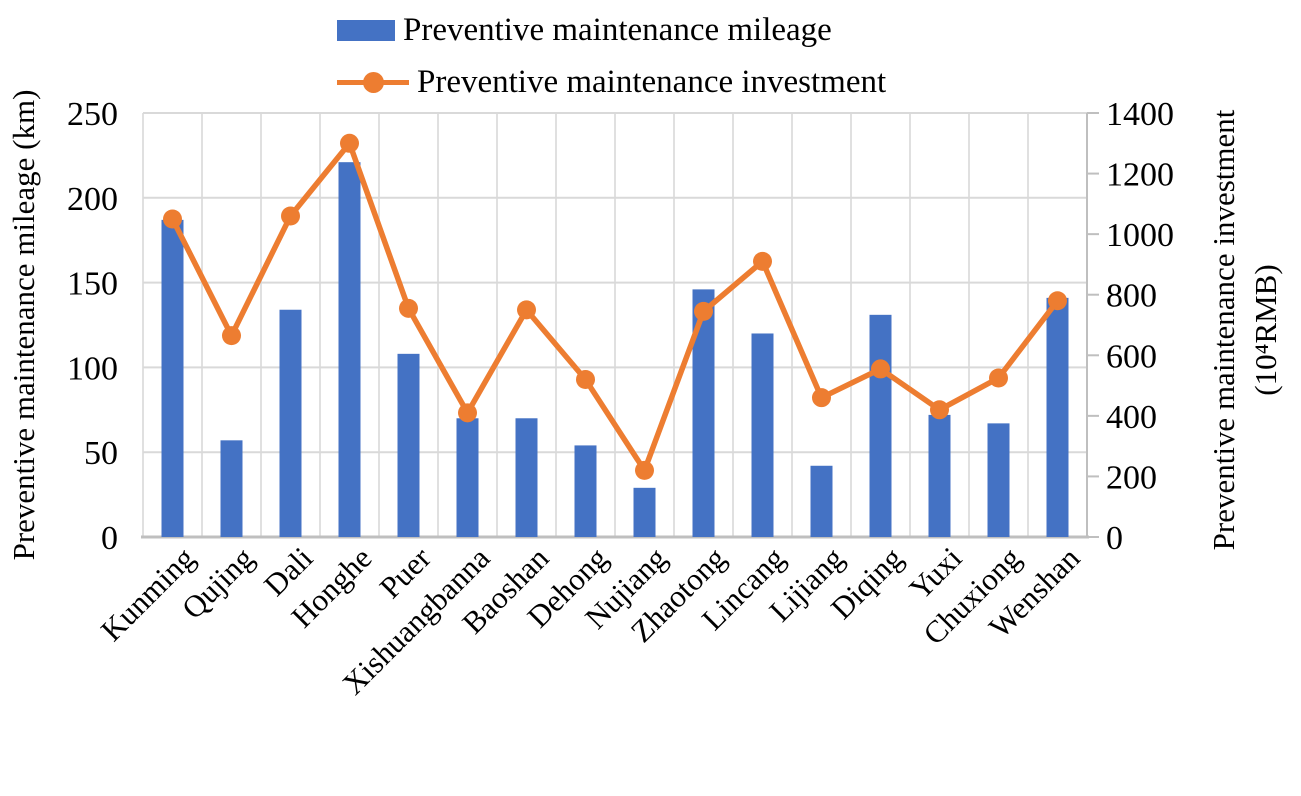 This screenshot has width=1301, height=796. What do you see at coordinates (92, 114) in the screenshot?
I see `ytick-label-left: 250` at bounding box center [92, 114].